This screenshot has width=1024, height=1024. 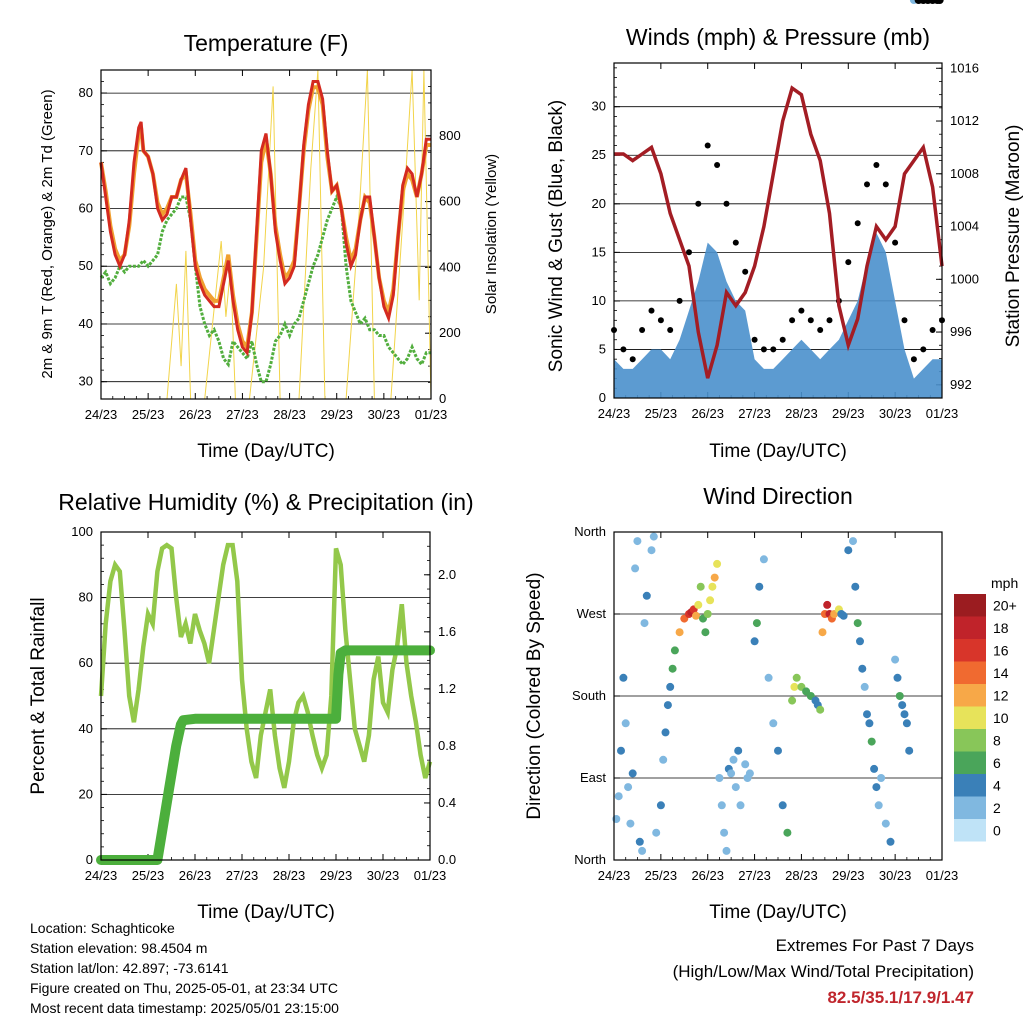 What do you see at coordinates (450, 266) in the screenshot?
I see `temperature-y2tick-label: 400` at bounding box center [450, 266].